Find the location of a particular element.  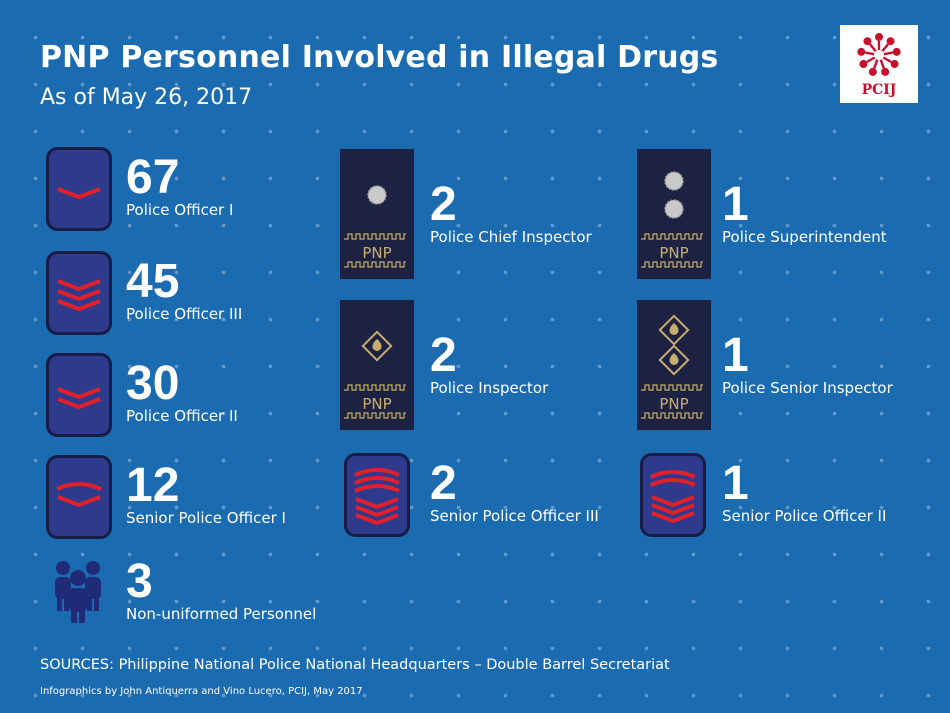

stat-po2: 30 Police Officer II is located at coordinates (182, 391).